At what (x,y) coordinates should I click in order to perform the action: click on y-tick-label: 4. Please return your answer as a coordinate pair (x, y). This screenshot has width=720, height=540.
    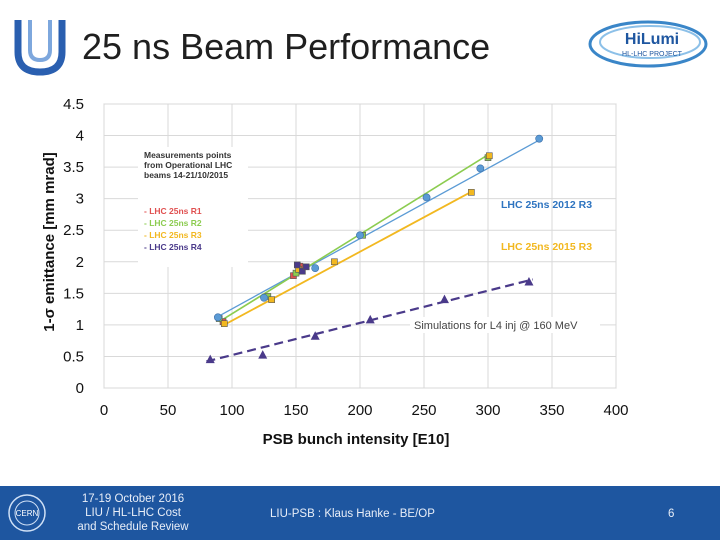
    Looking at the image, I should click on (80, 136).